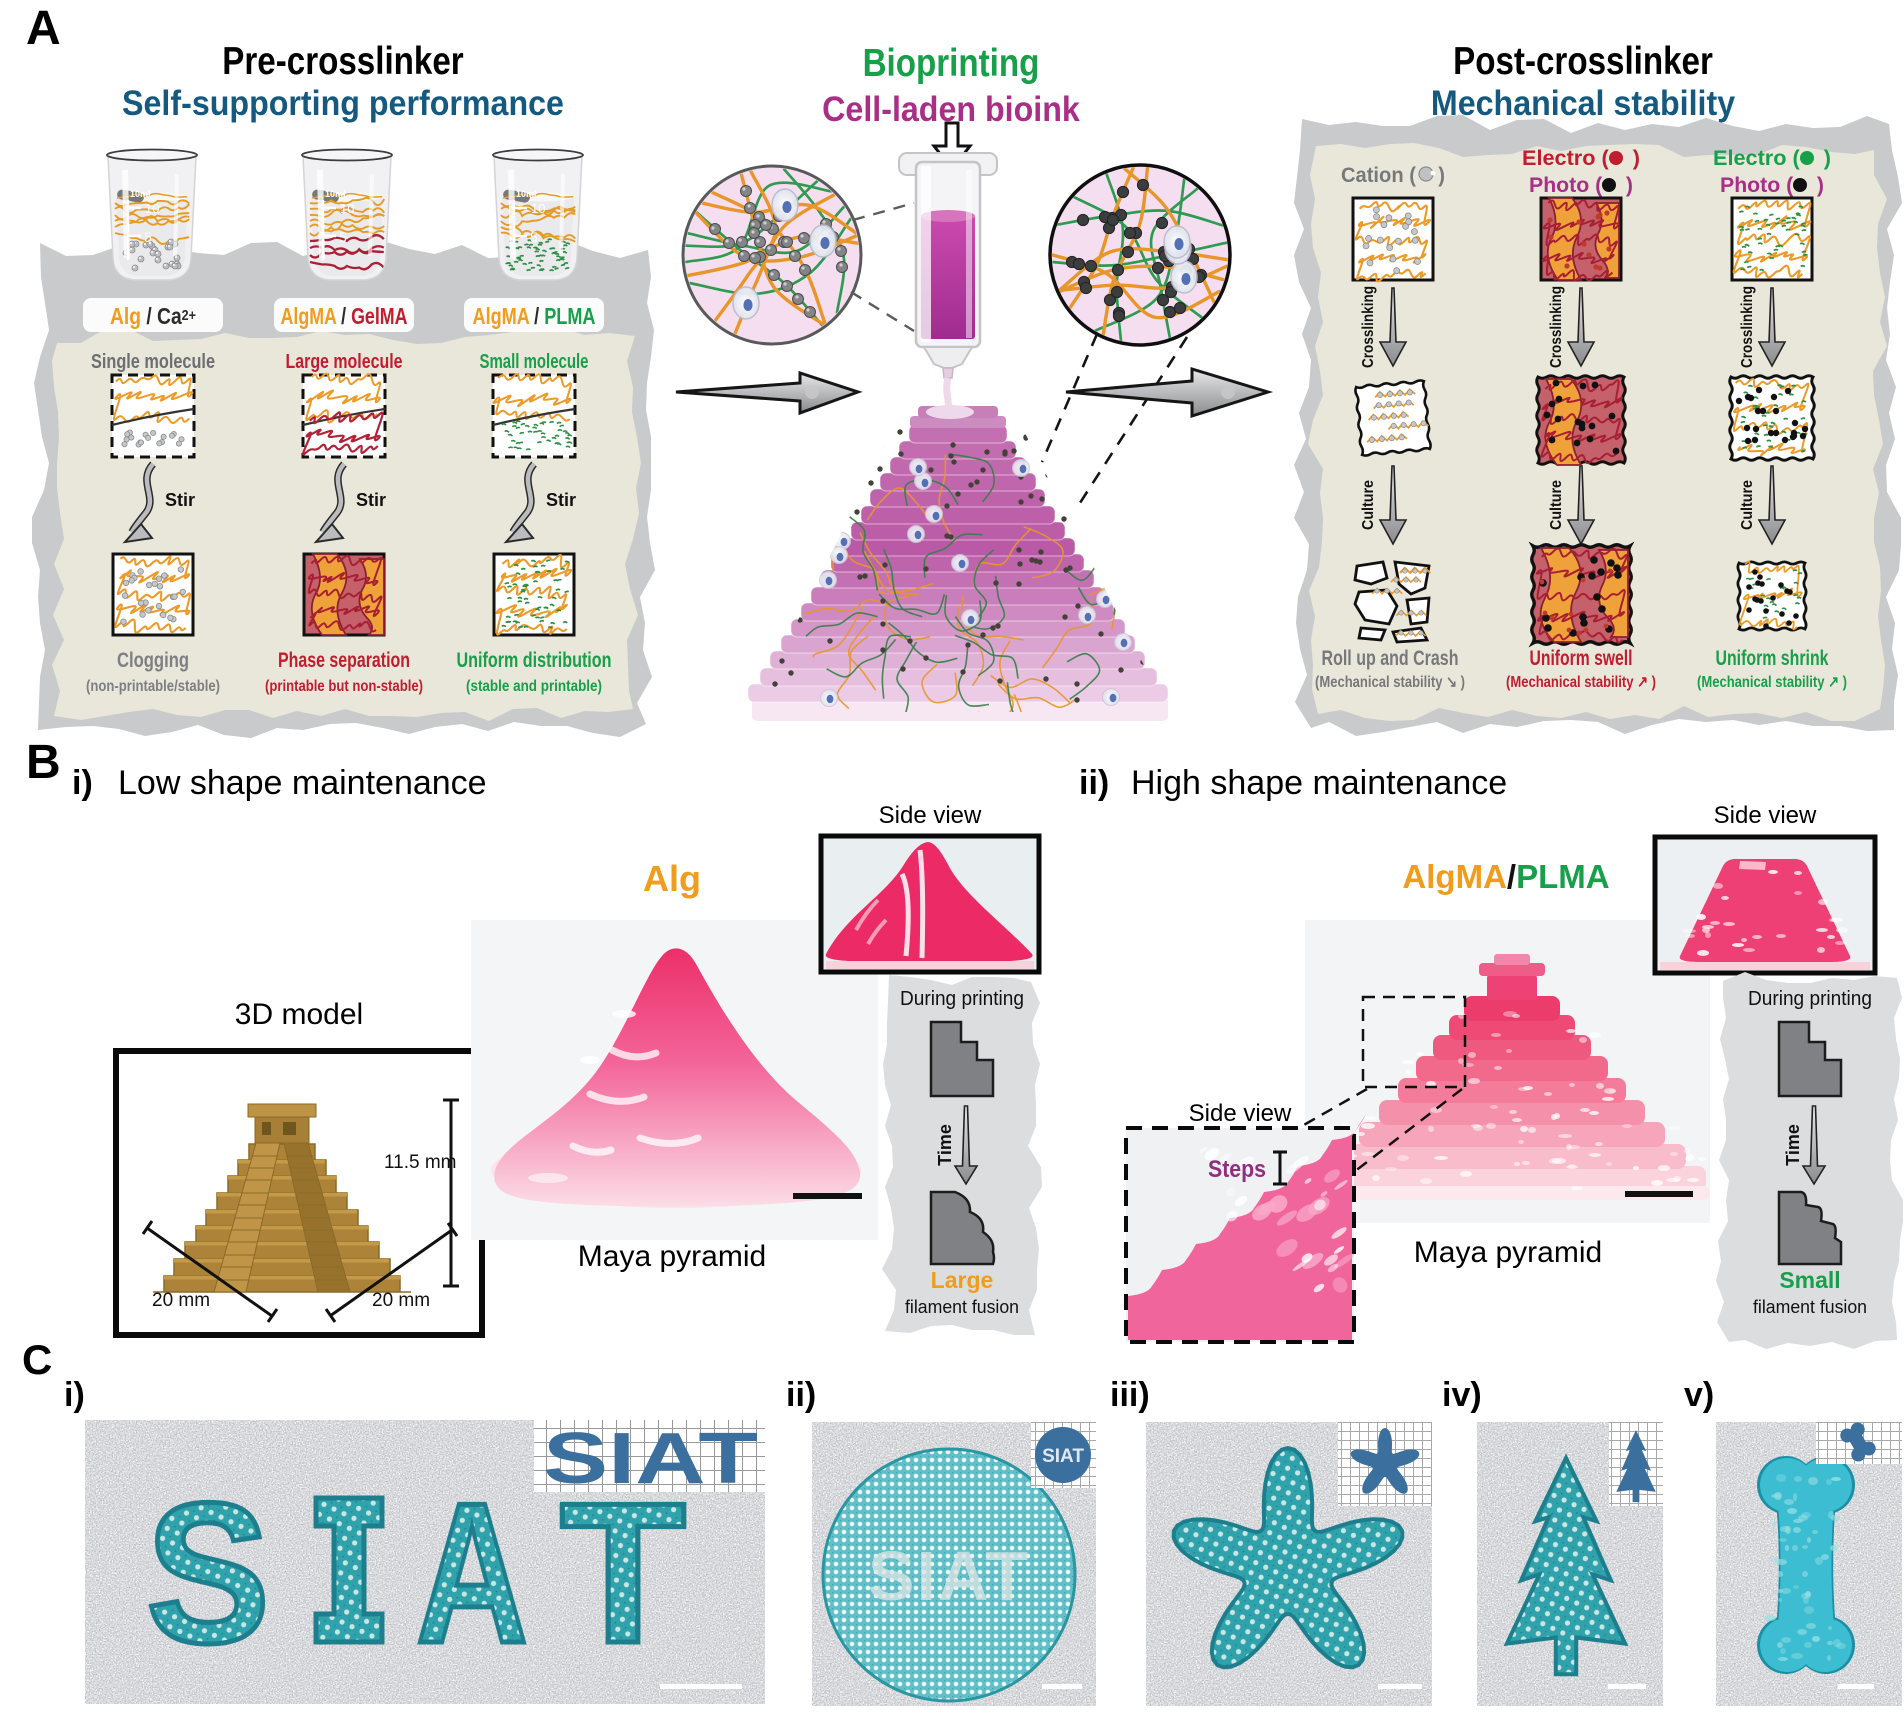 This screenshot has height=1725, width=1904. I want to click on svg-text: T, so click(623, 1573).